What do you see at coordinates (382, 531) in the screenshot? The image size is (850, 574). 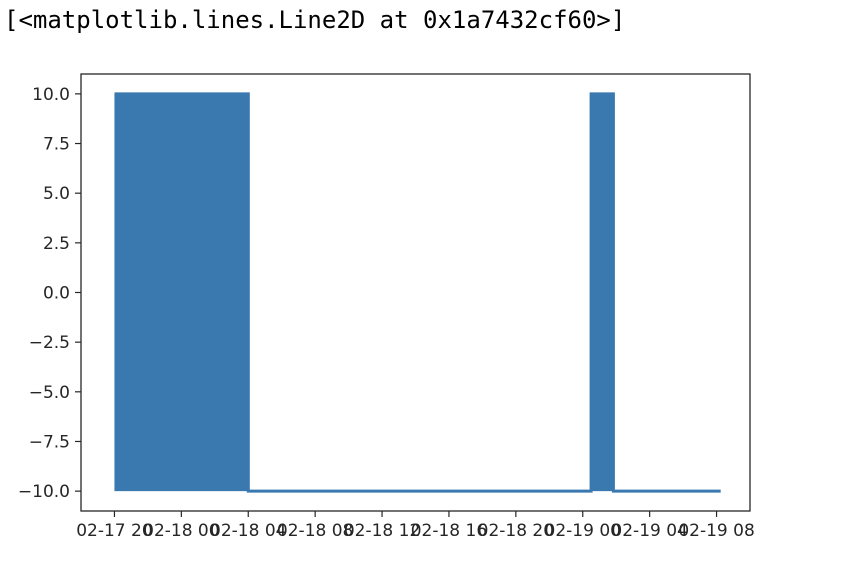 I see `x-tick-label: 02-18 12` at bounding box center [382, 531].